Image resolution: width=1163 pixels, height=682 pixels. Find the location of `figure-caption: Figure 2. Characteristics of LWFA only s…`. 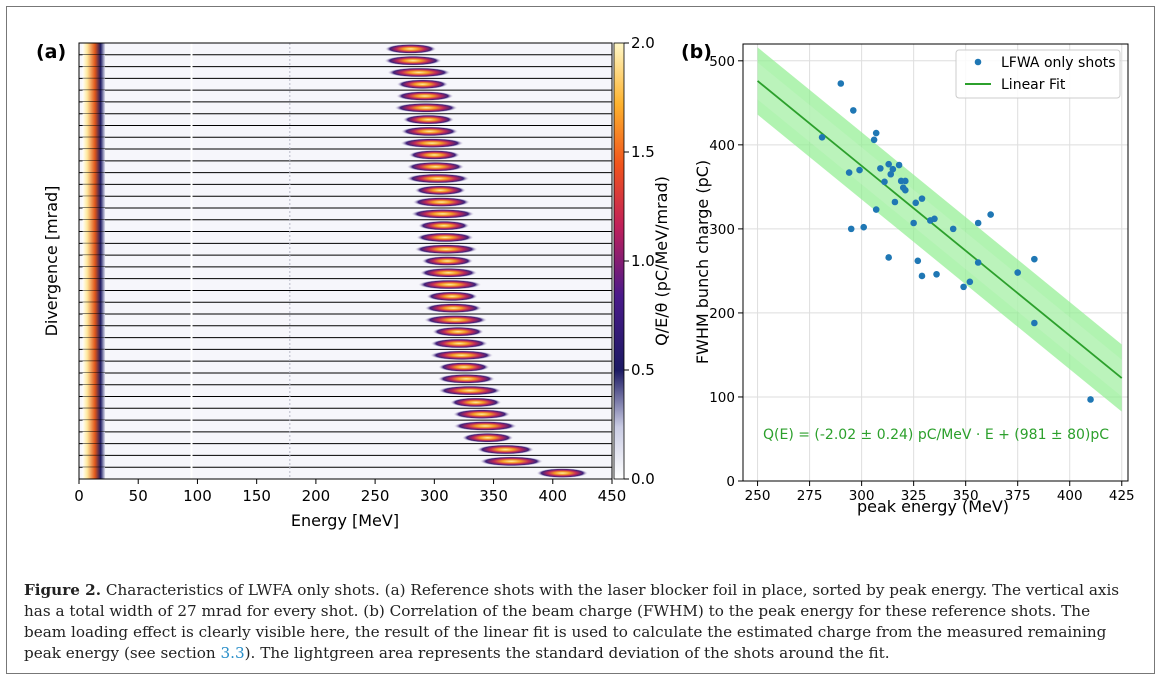

figure-caption: Figure 2. Characteristics of LWFA only s… is located at coordinates (578, 622).